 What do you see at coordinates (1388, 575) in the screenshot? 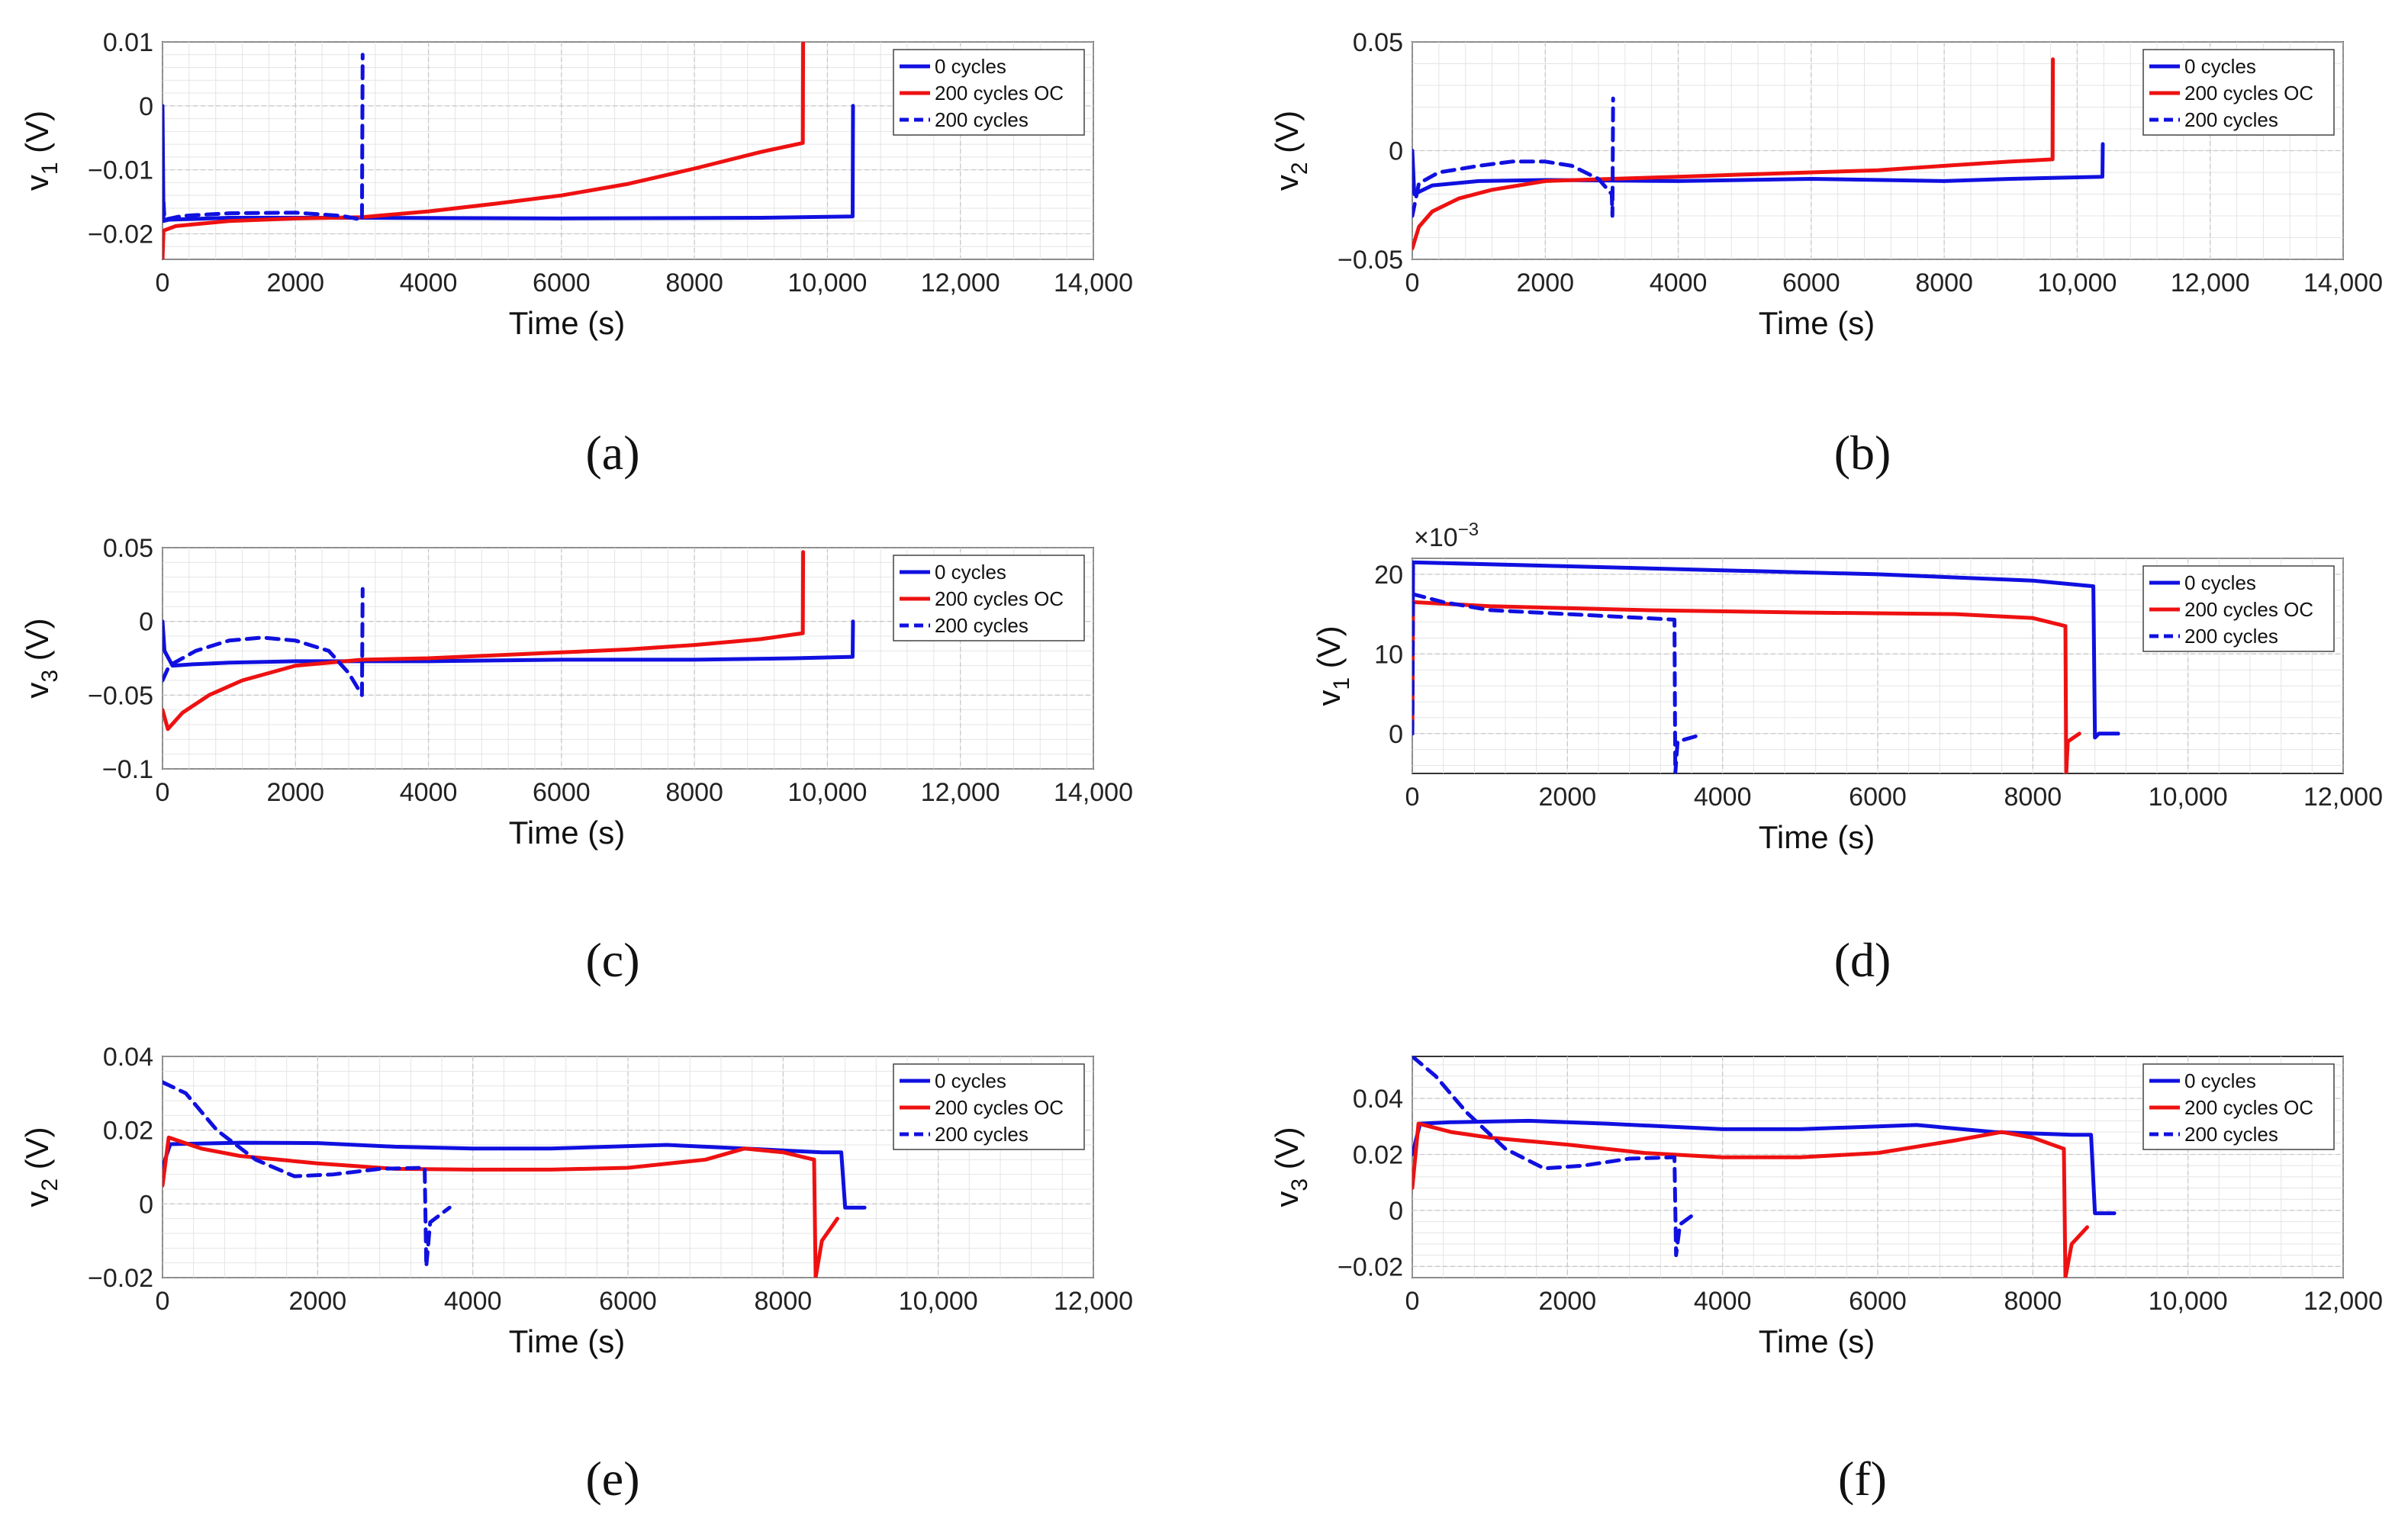
I see `y-tick-label: 20` at bounding box center [1388, 575].